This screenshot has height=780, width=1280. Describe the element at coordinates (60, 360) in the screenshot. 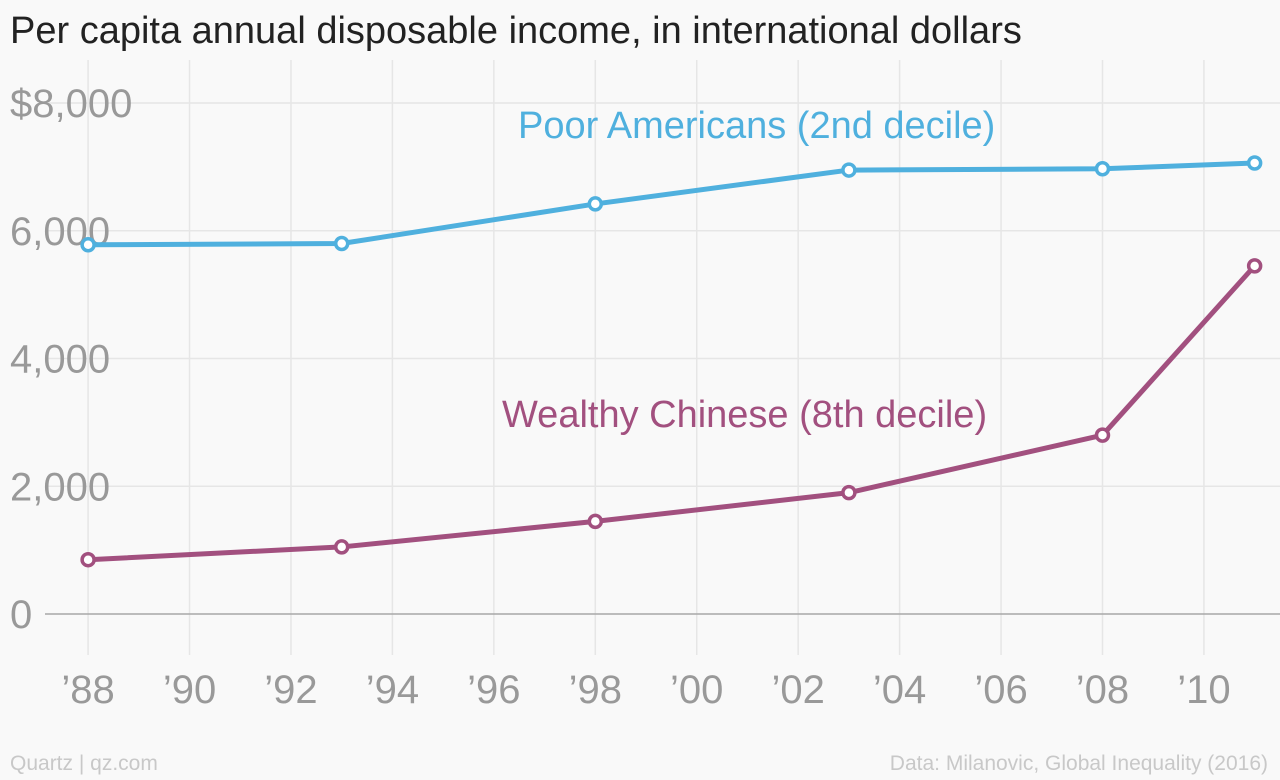

I see `y-tick-label: 4,000` at that location.